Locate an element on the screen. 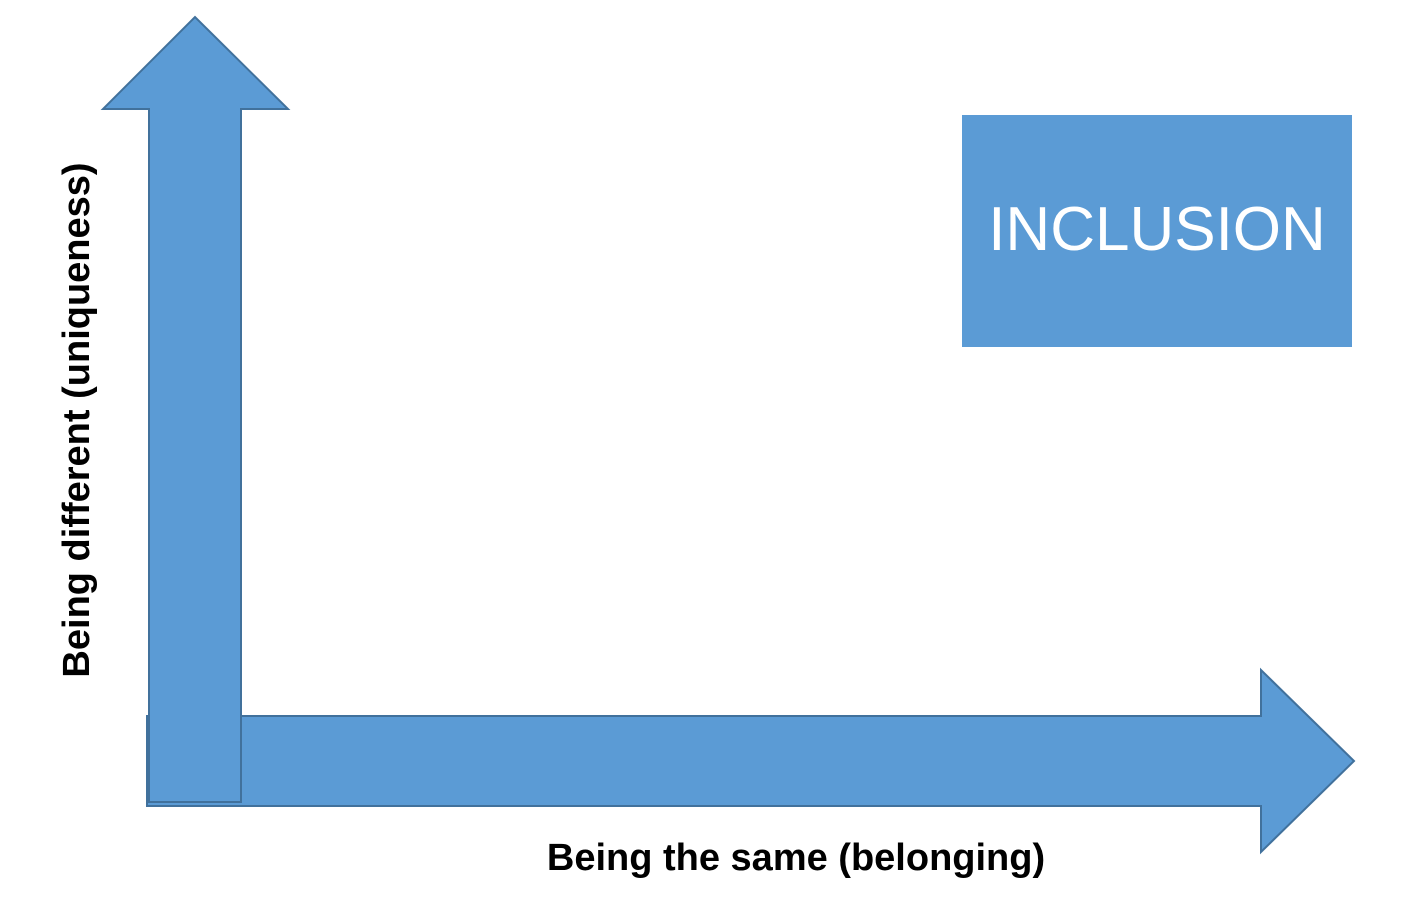 The image size is (1405, 912). y-axis-arrow is located at coordinates (195, 409).